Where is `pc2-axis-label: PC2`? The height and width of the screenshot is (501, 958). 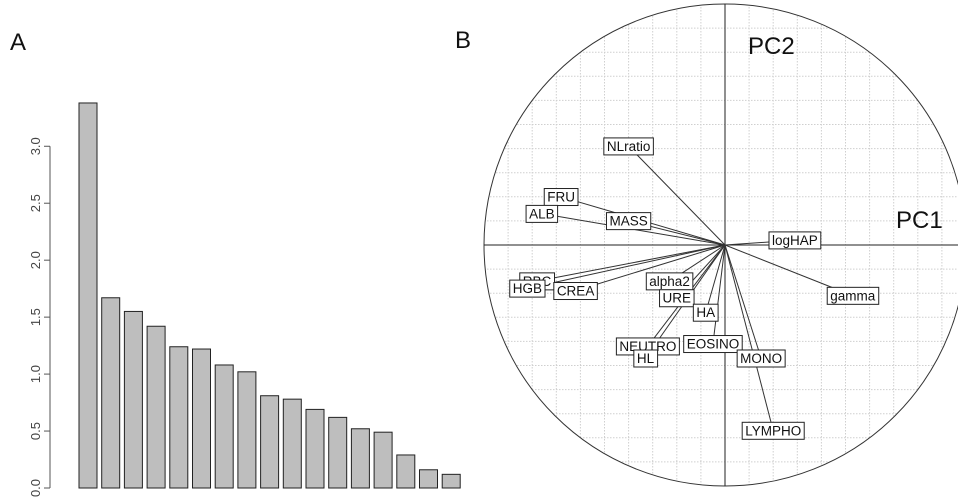 pc2-axis-label: PC2 is located at coordinates (771, 46).